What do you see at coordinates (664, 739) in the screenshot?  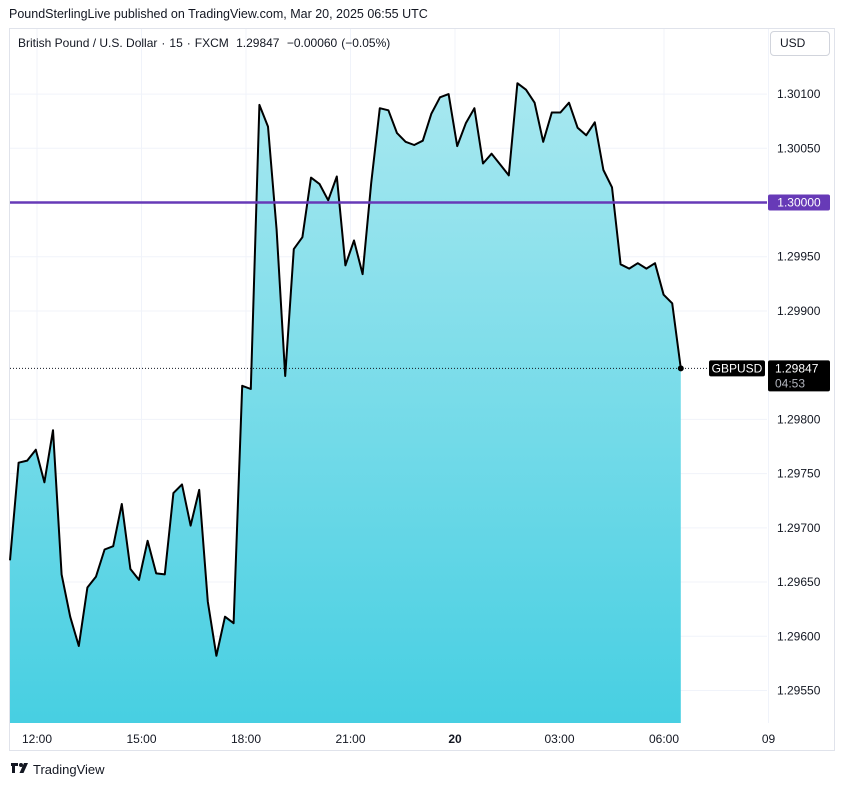 I see `x-tick-label: 06:00` at bounding box center [664, 739].